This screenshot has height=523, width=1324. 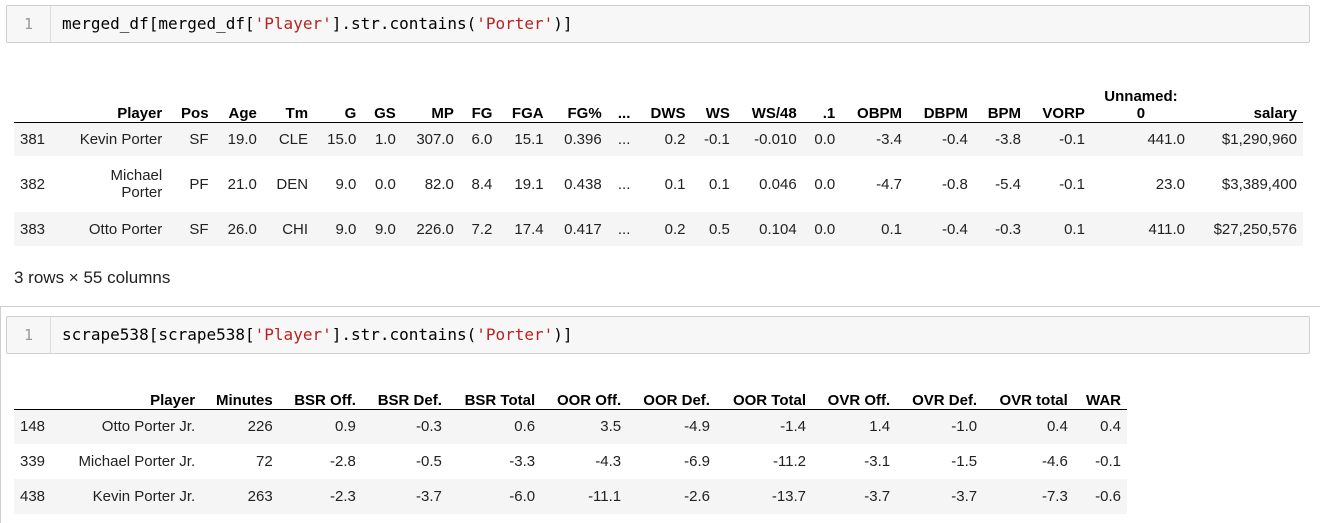 What do you see at coordinates (664, 229) in the screenshot?
I see `table-cell: 0.2` at bounding box center [664, 229].